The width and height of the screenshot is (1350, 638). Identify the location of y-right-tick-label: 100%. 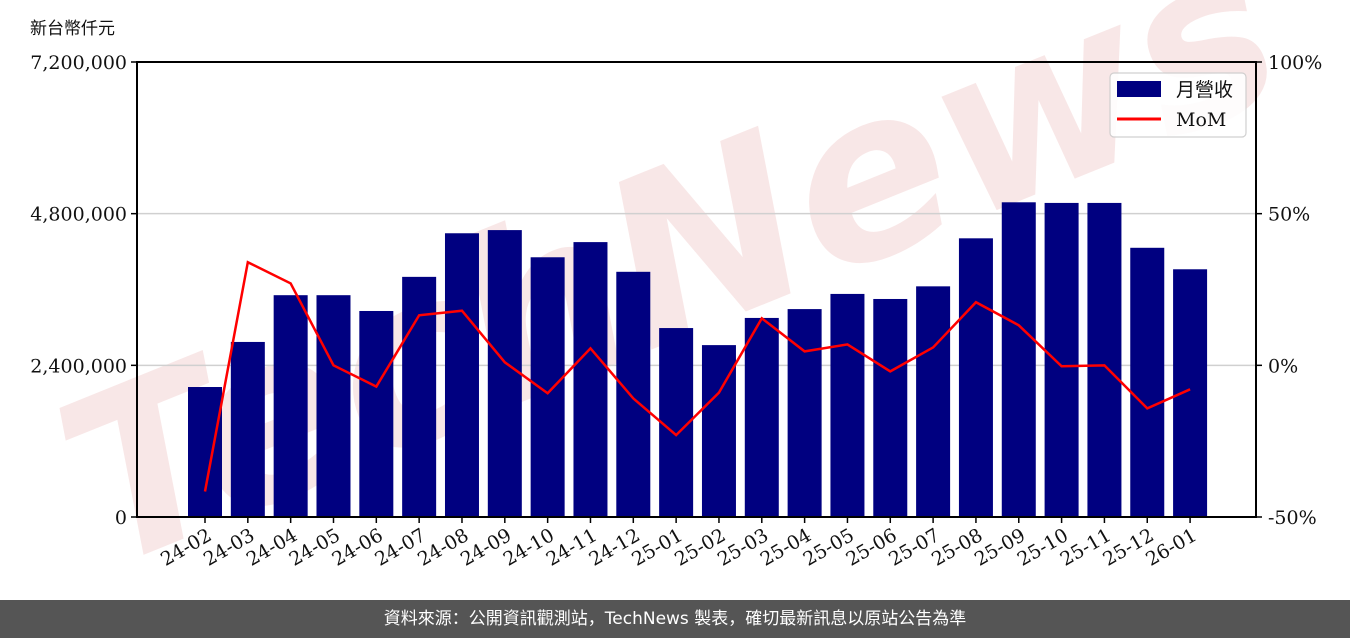
(1295, 63).